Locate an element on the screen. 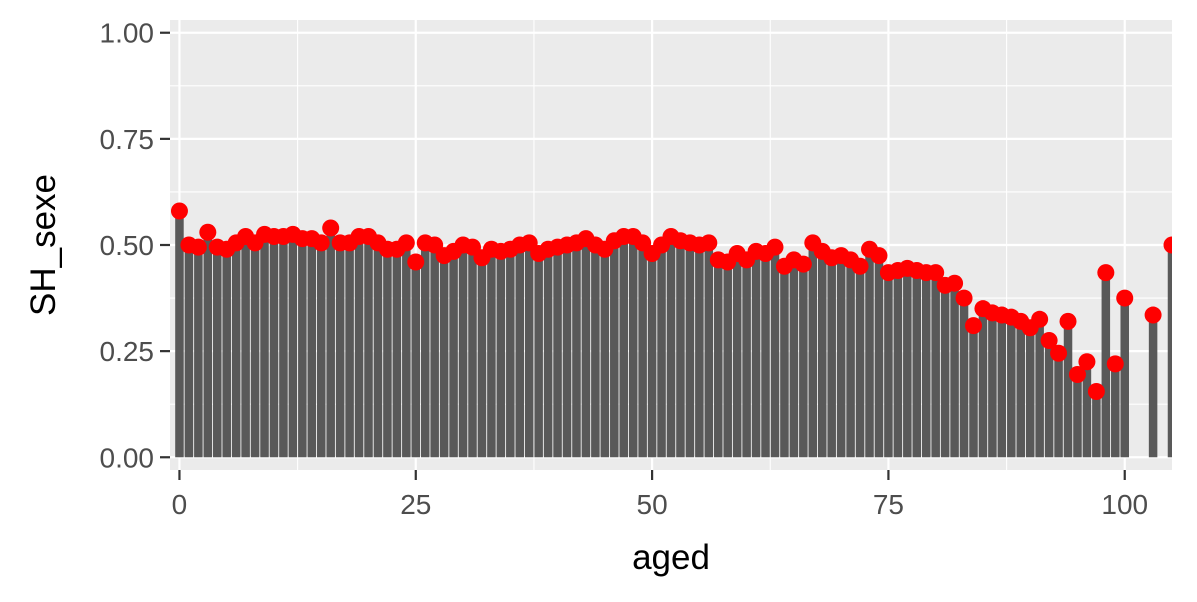 This screenshot has height=602, width=1197. x-tick-label: 0 is located at coordinates (180, 504).